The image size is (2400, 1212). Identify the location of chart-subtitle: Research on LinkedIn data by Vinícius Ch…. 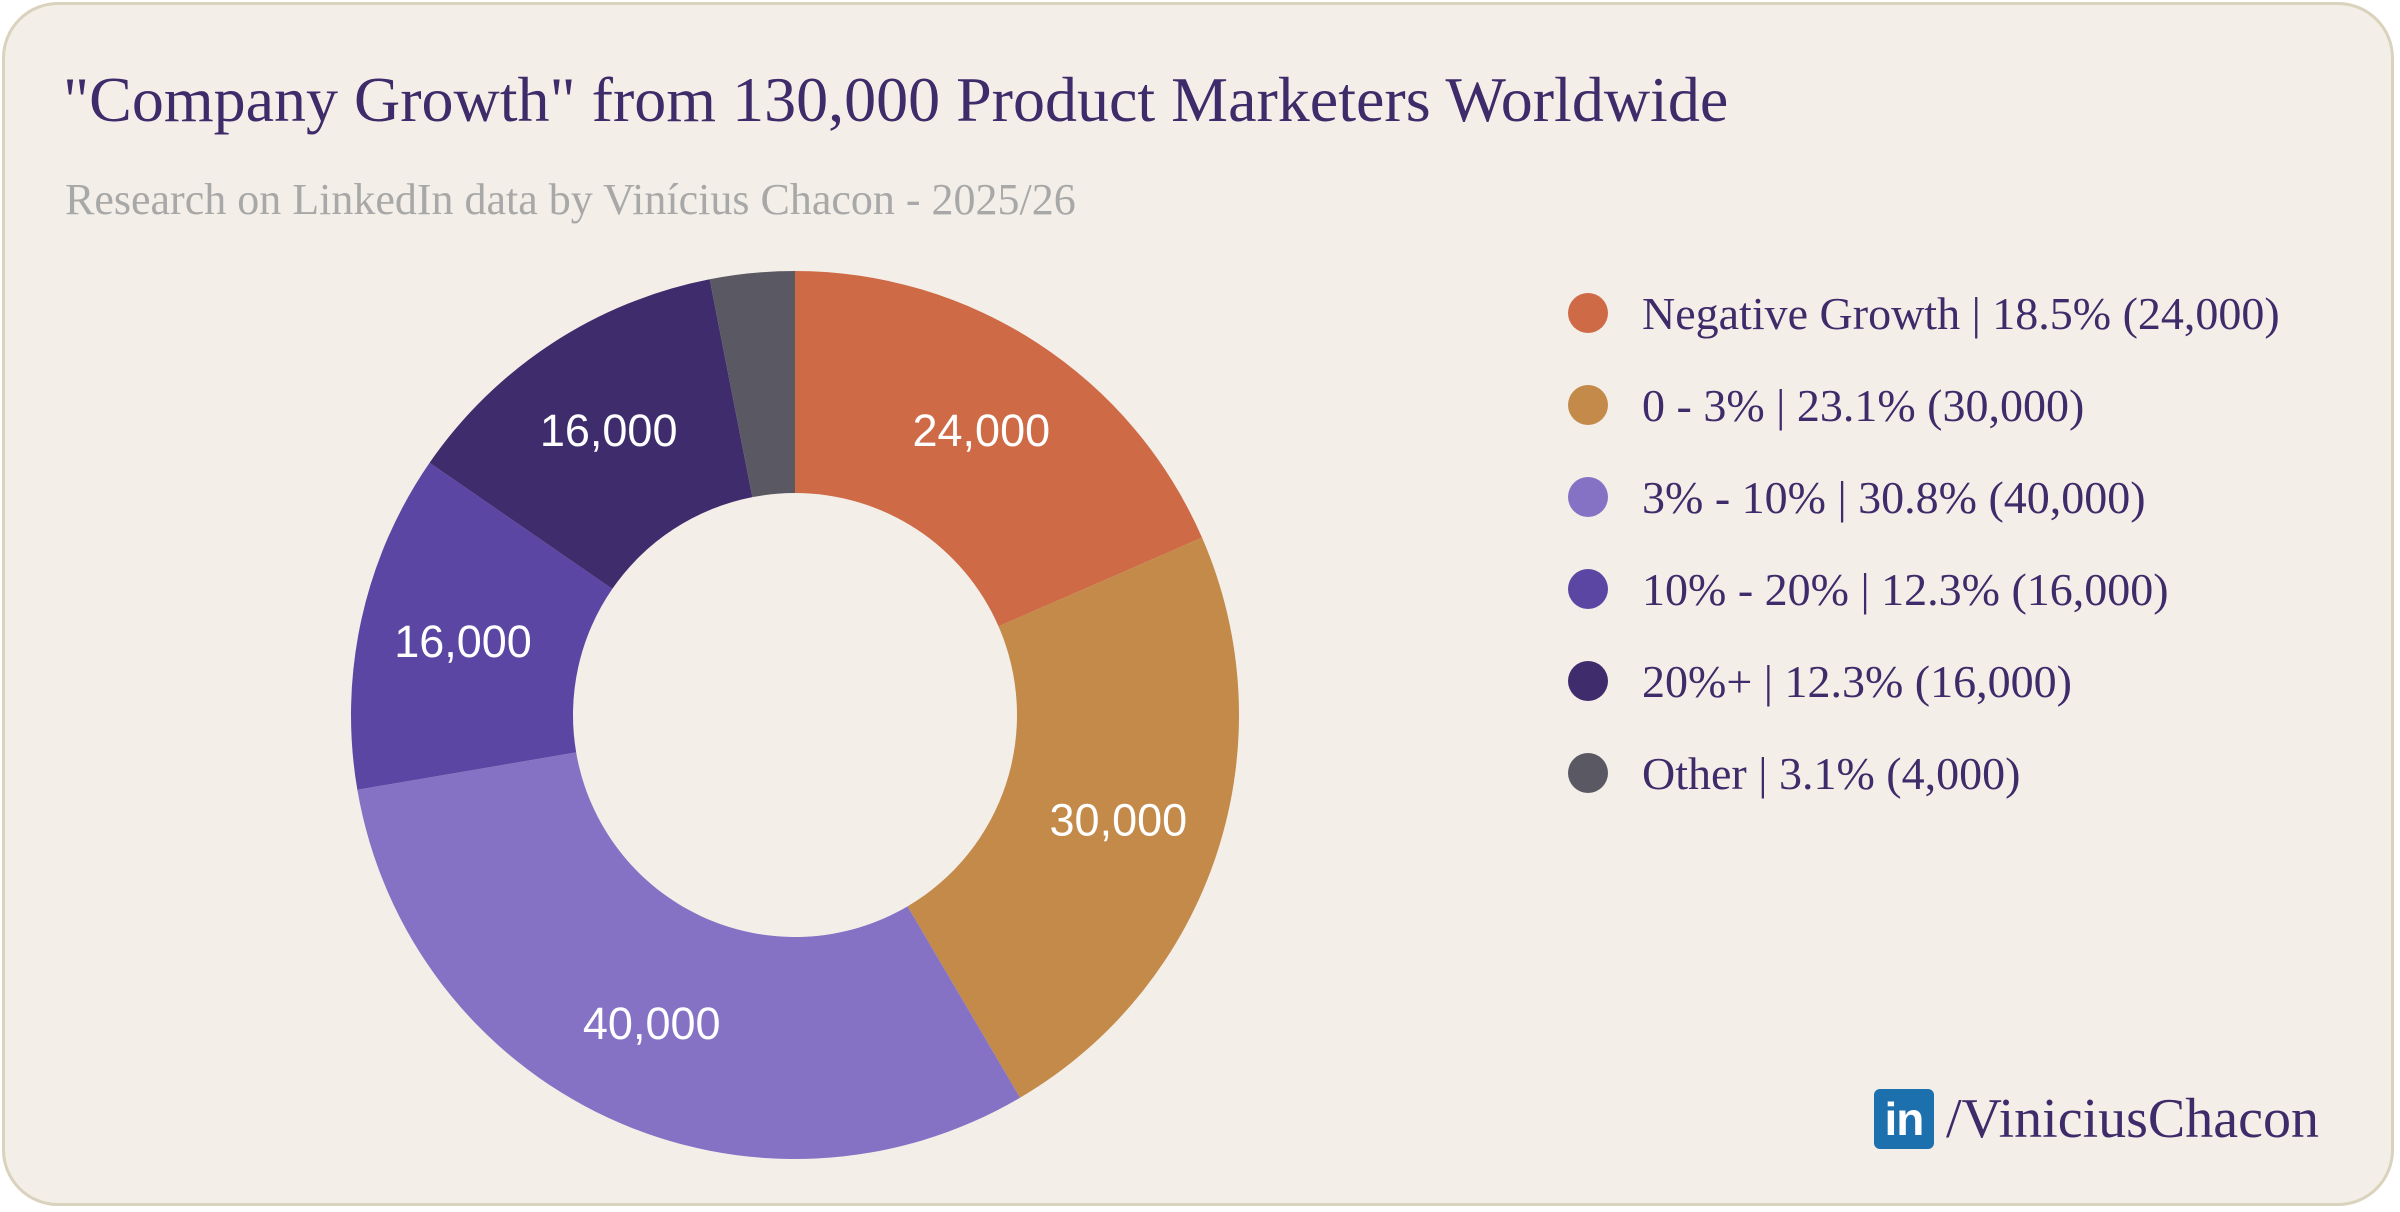
(570, 199).